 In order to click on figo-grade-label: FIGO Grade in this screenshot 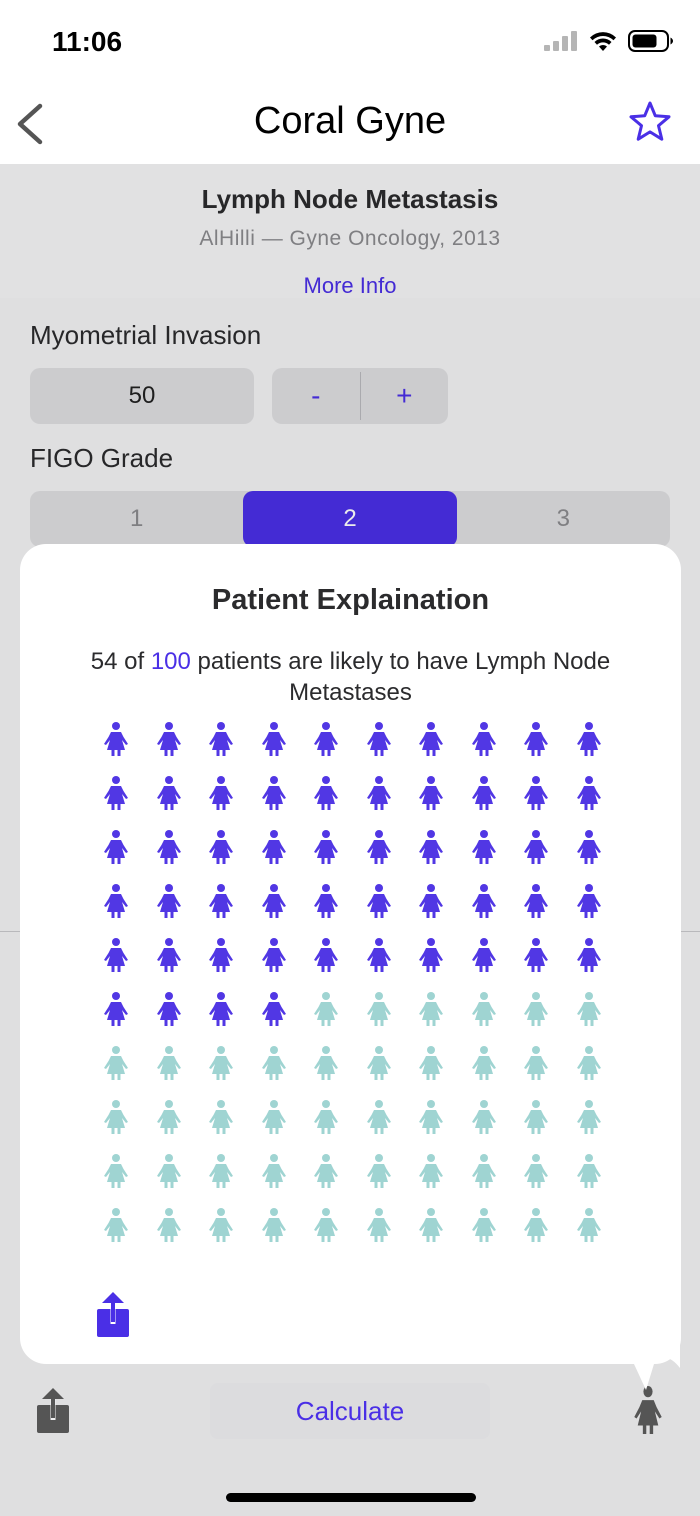, I will do `click(102, 458)`.